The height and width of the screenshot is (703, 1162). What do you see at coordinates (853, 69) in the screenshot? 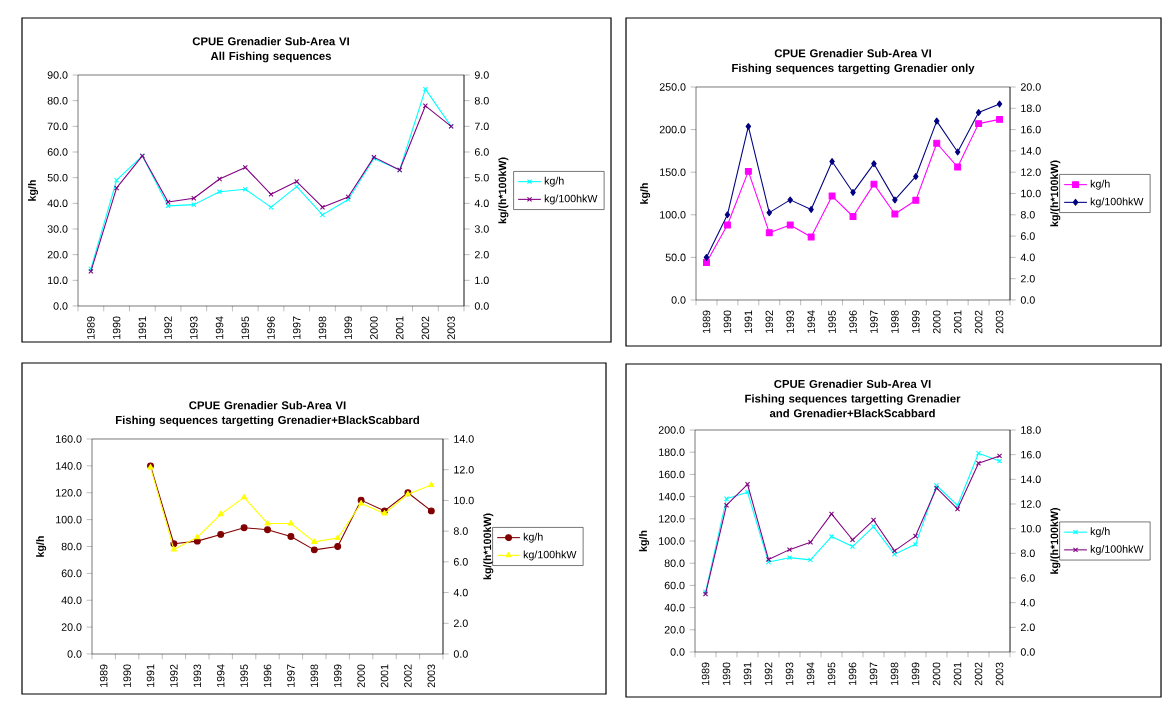
I see `chart-subtitle: Fishing sequences targetting Grenadier only` at bounding box center [853, 69].